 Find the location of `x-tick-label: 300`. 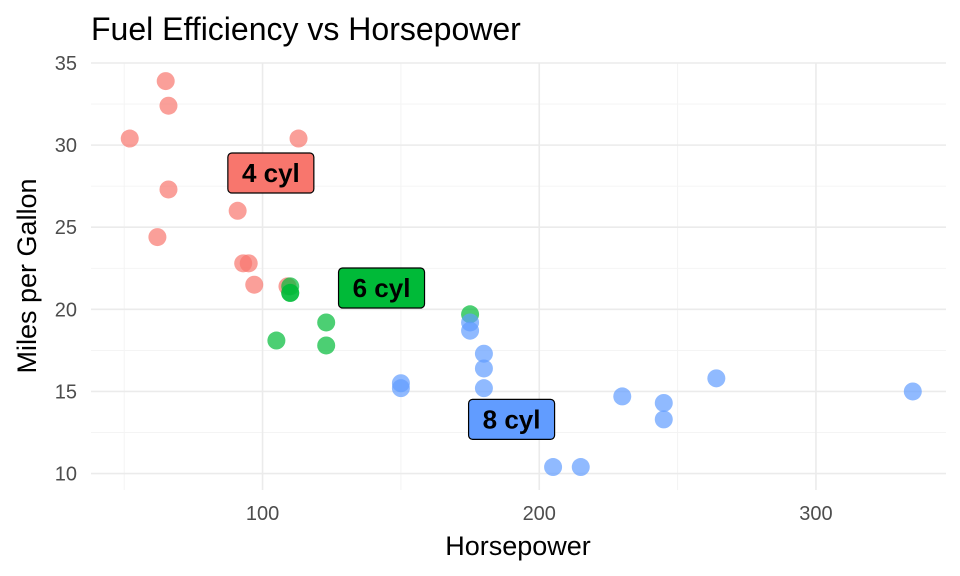

x-tick-label: 300 is located at coordinates (815, 514).